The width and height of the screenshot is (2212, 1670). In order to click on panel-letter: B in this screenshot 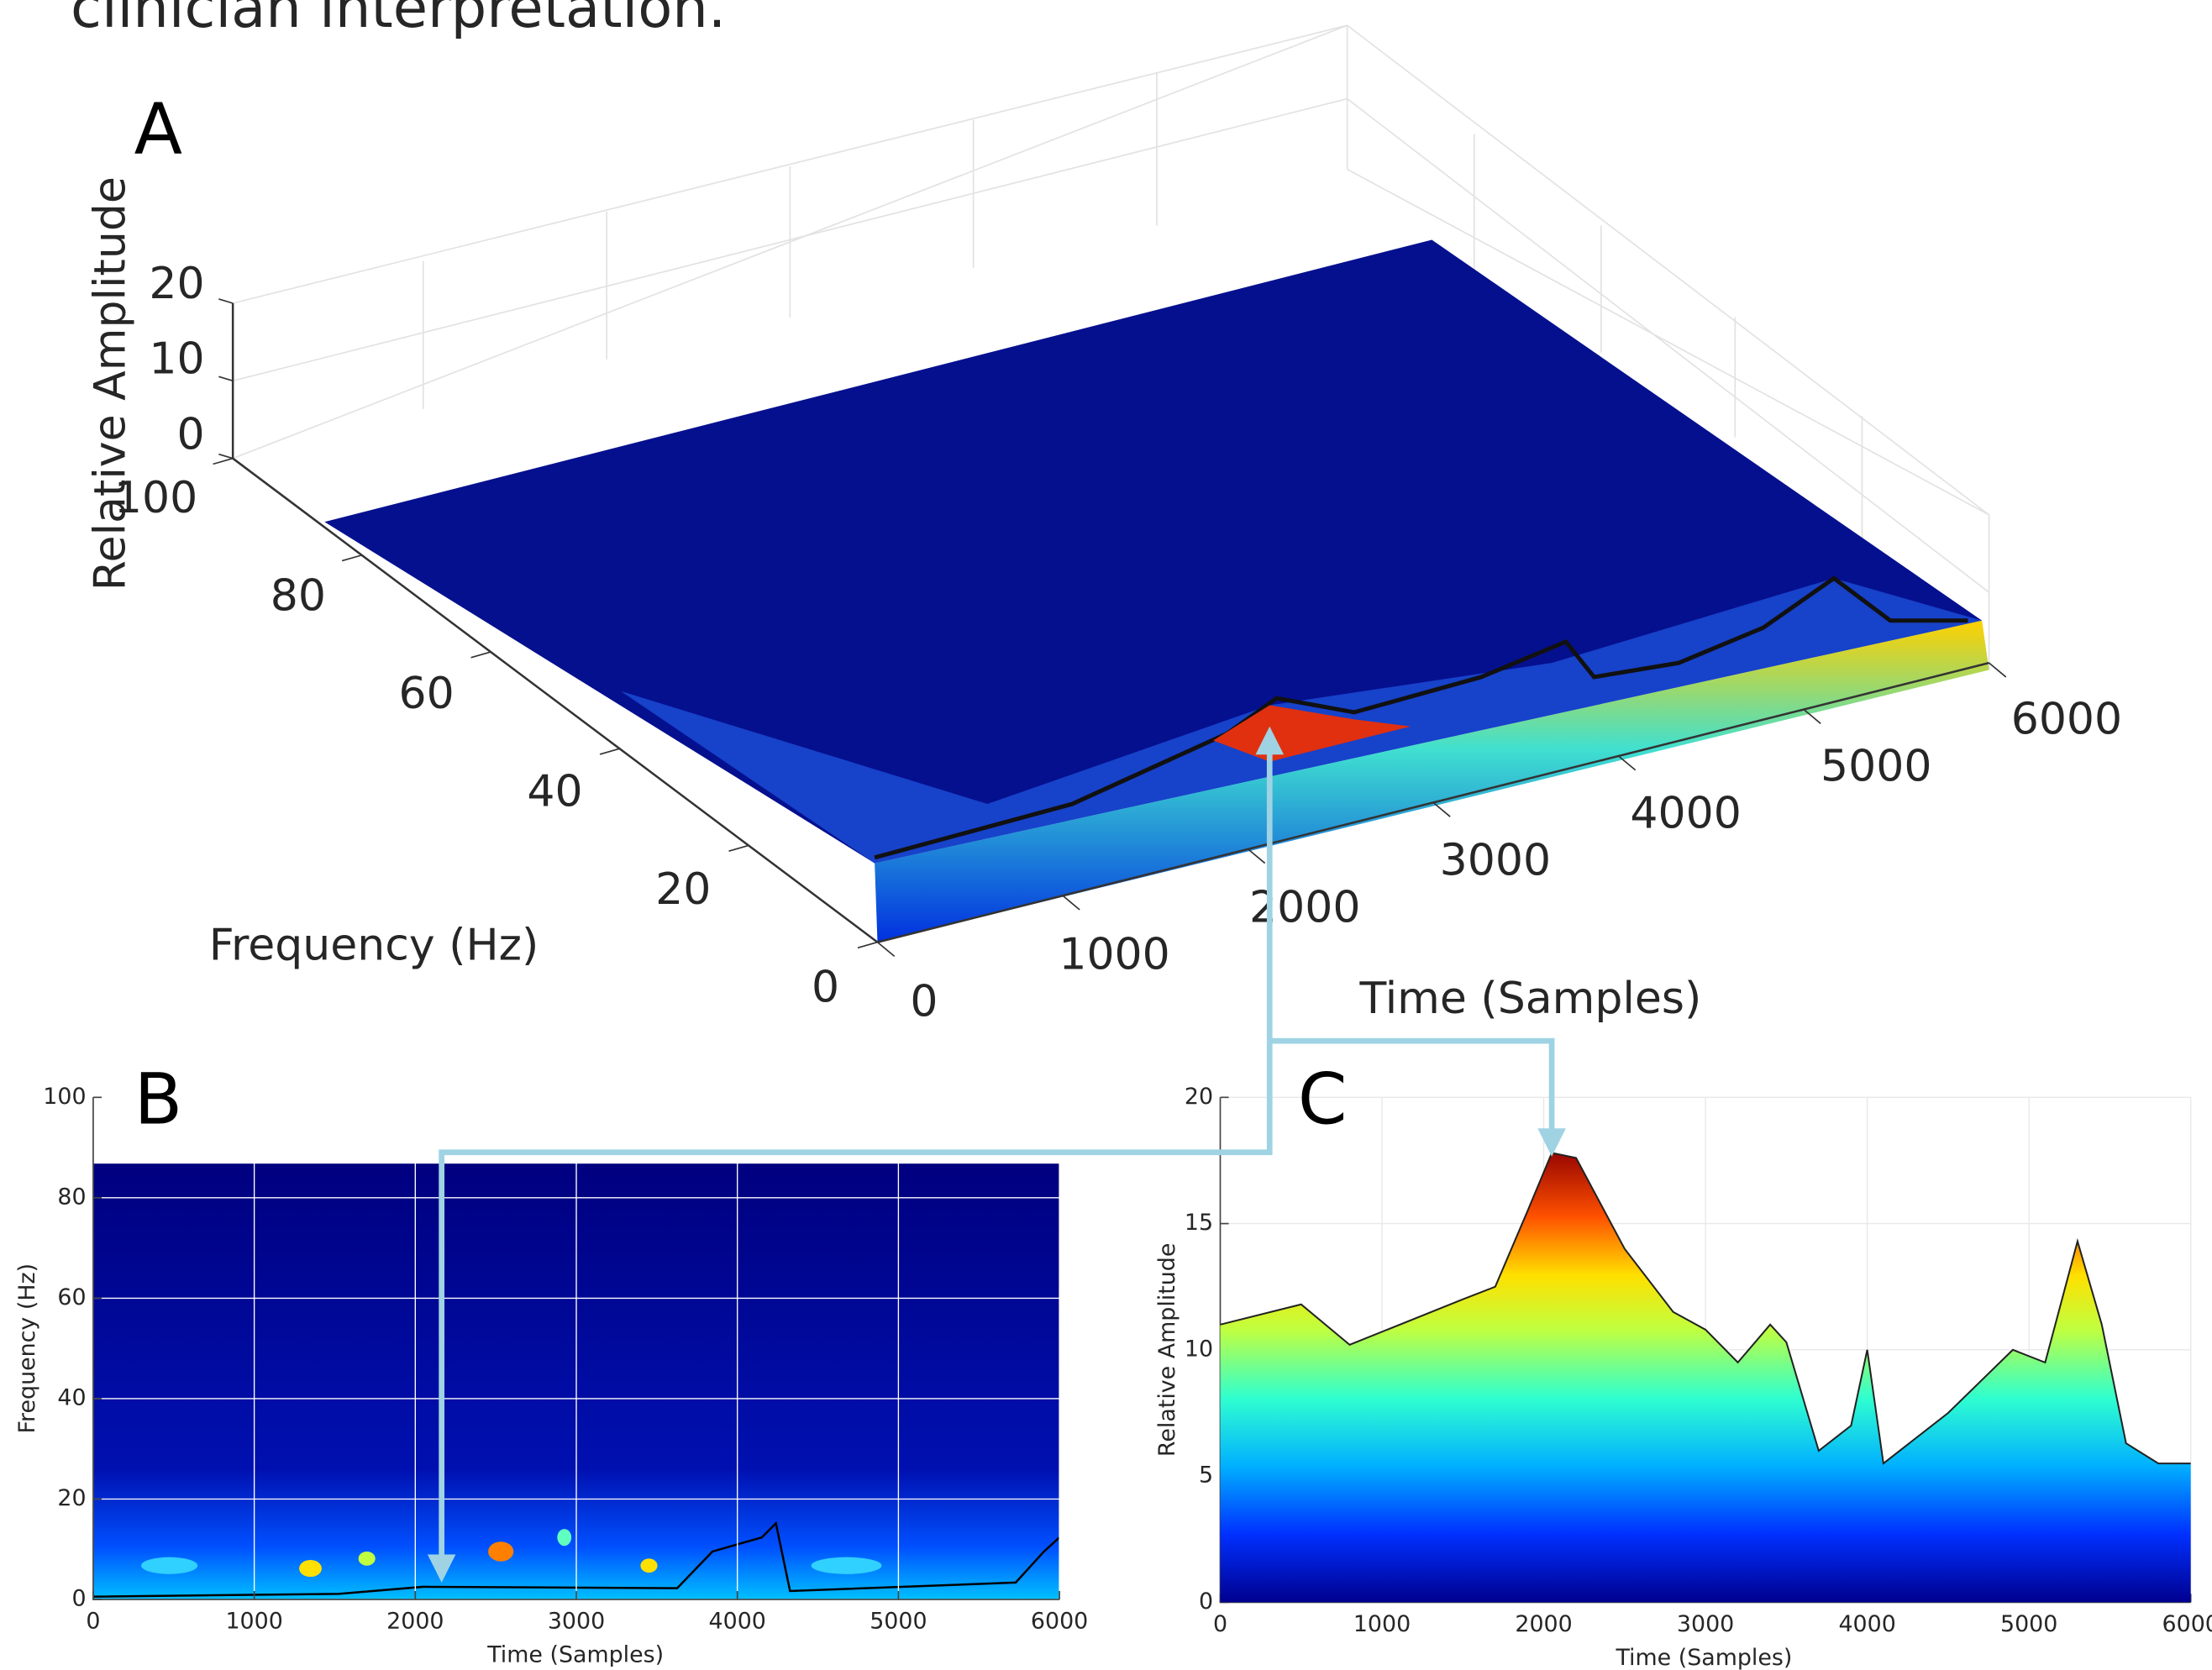, I will do `click(158, 1099)`.